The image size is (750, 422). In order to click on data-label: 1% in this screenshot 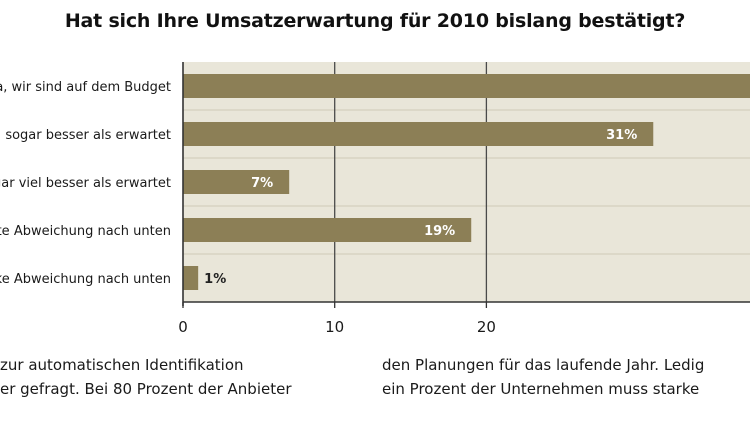, I will do `click(215, 279)`.